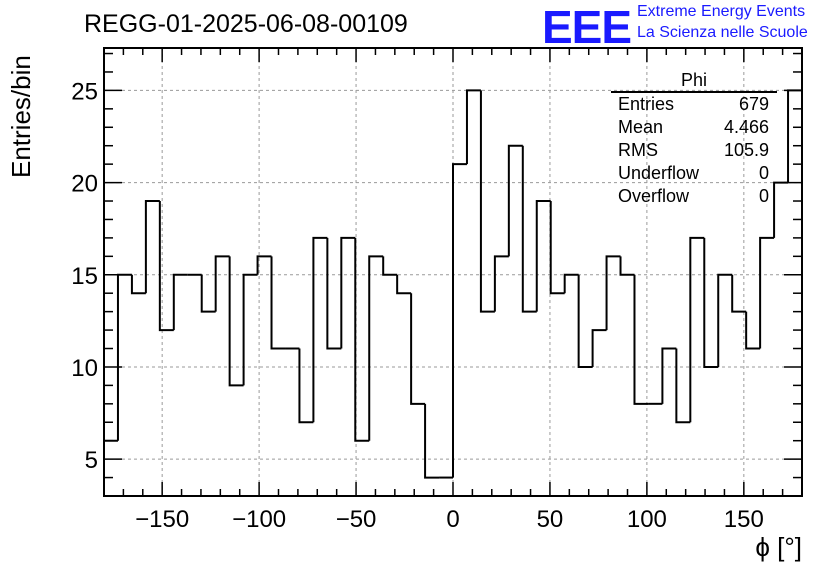 The image size is (836, 572). What do you see at coordinates (659, 173) in the screenshot?
I see `stats-label: Underflow` at bounding box center [659, 173].